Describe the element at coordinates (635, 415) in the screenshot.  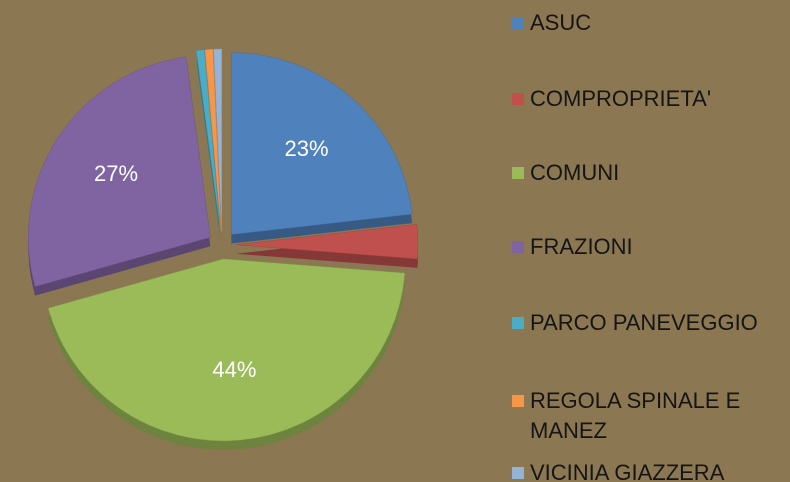
I see `legend-label: REGOLA SPINALE E MANEZ` at that location.